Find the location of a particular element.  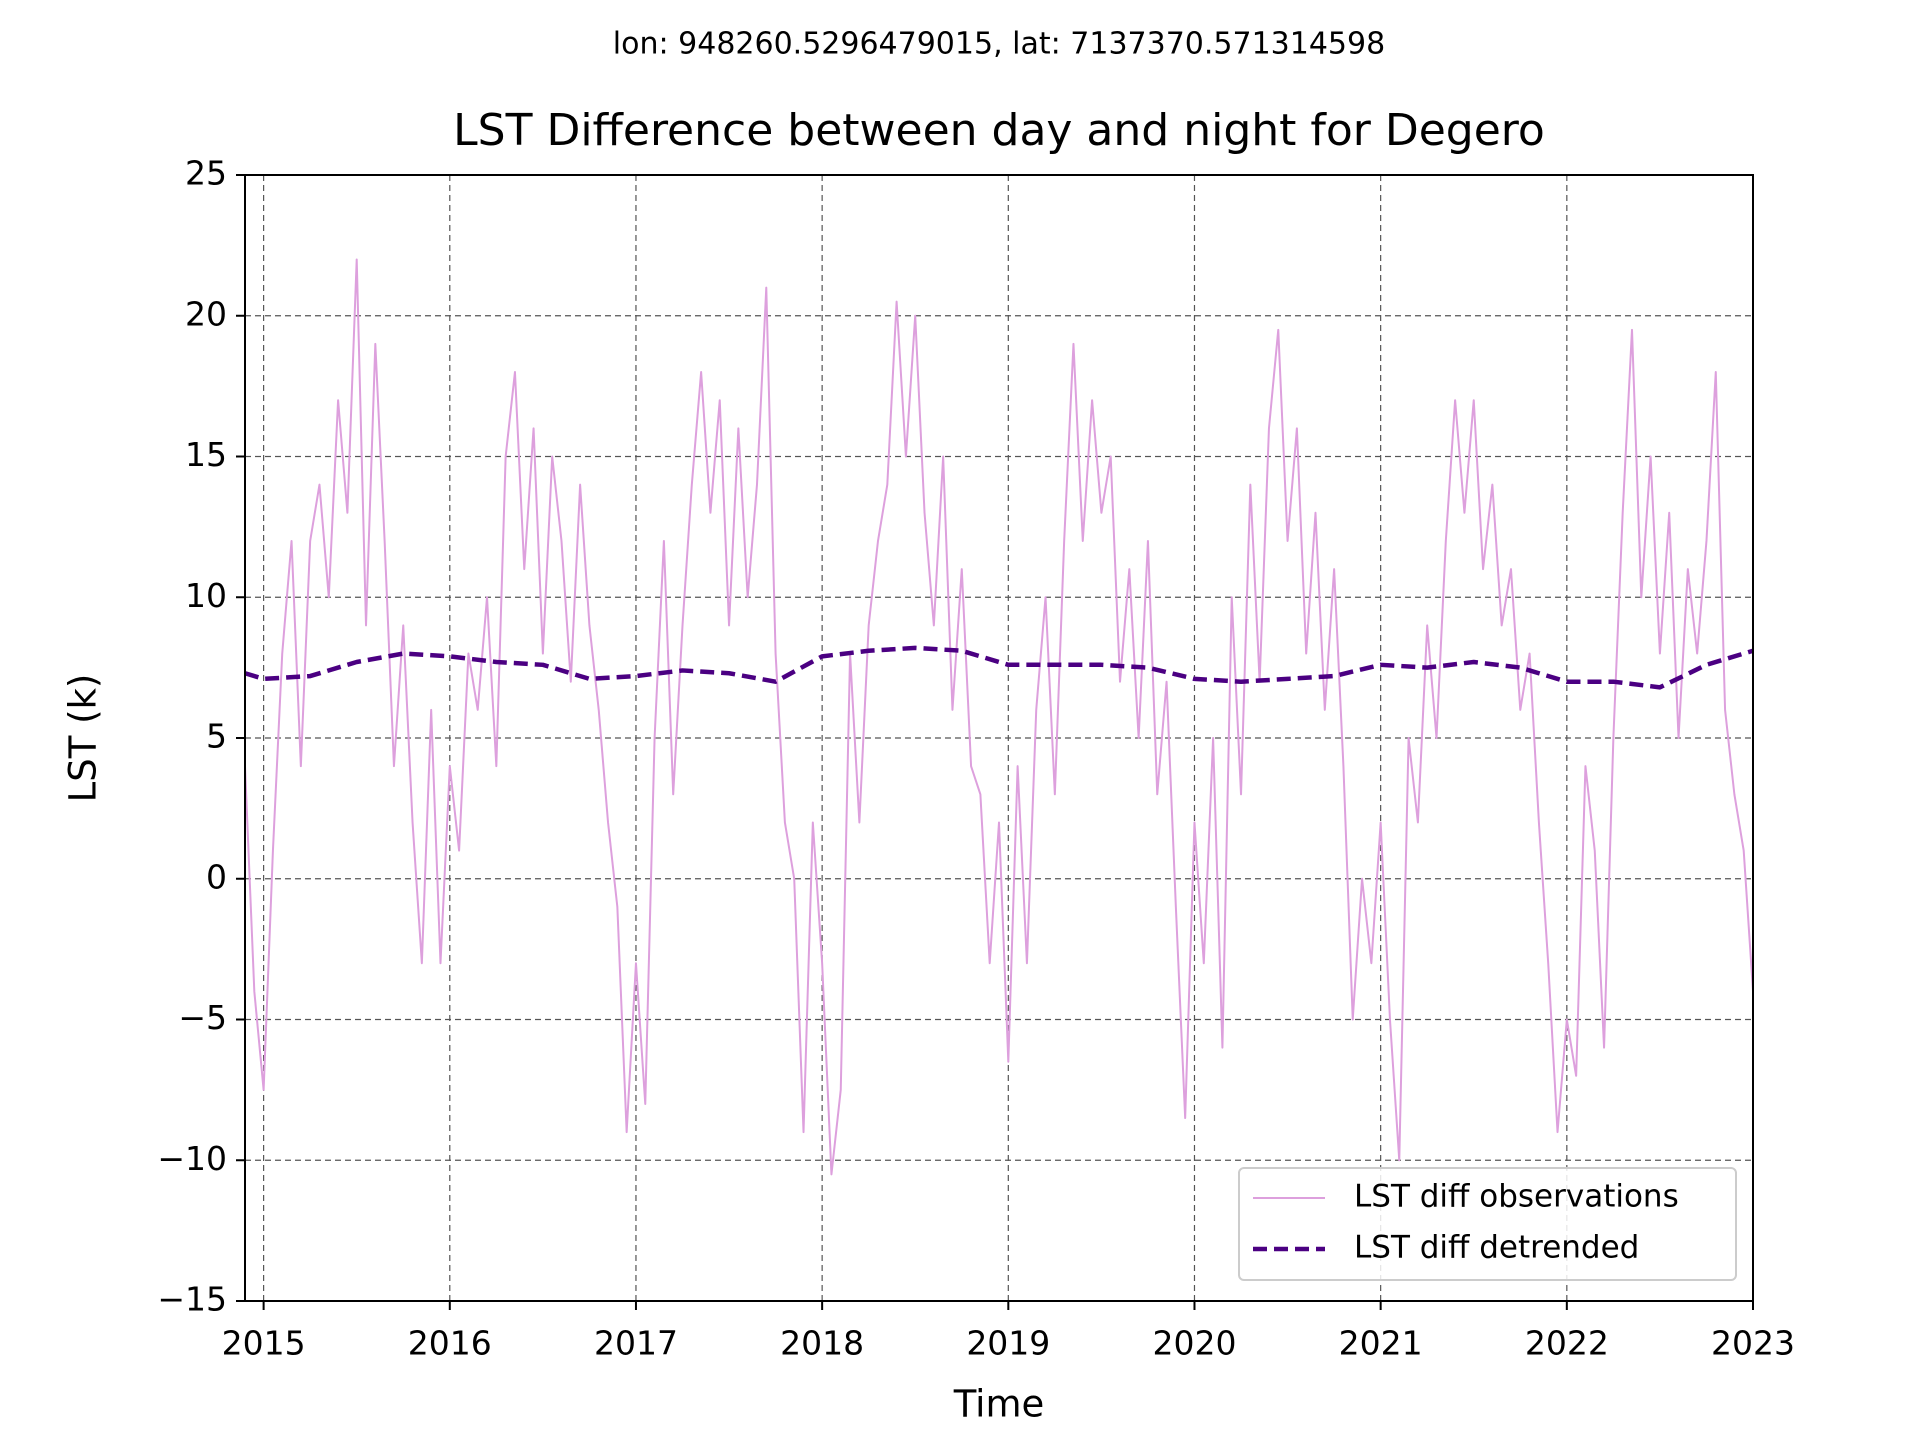

x-tick-label: 2021 is located at coordinates (1381, 1343).